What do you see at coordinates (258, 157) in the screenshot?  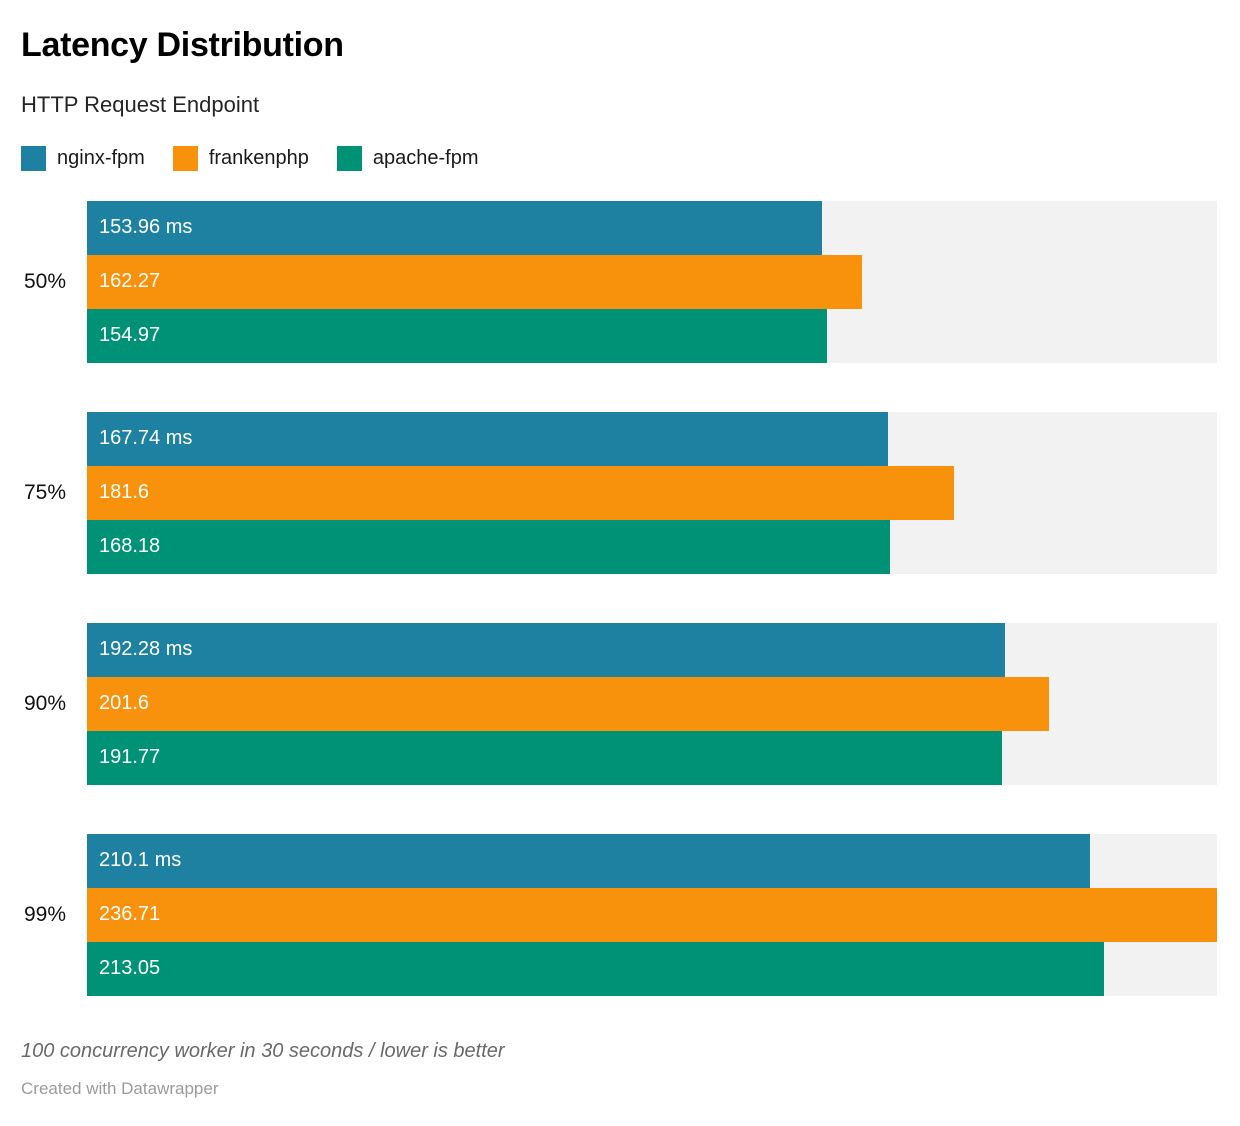 I see `legend-label: frankenphp` at bounding box center [258, 157].